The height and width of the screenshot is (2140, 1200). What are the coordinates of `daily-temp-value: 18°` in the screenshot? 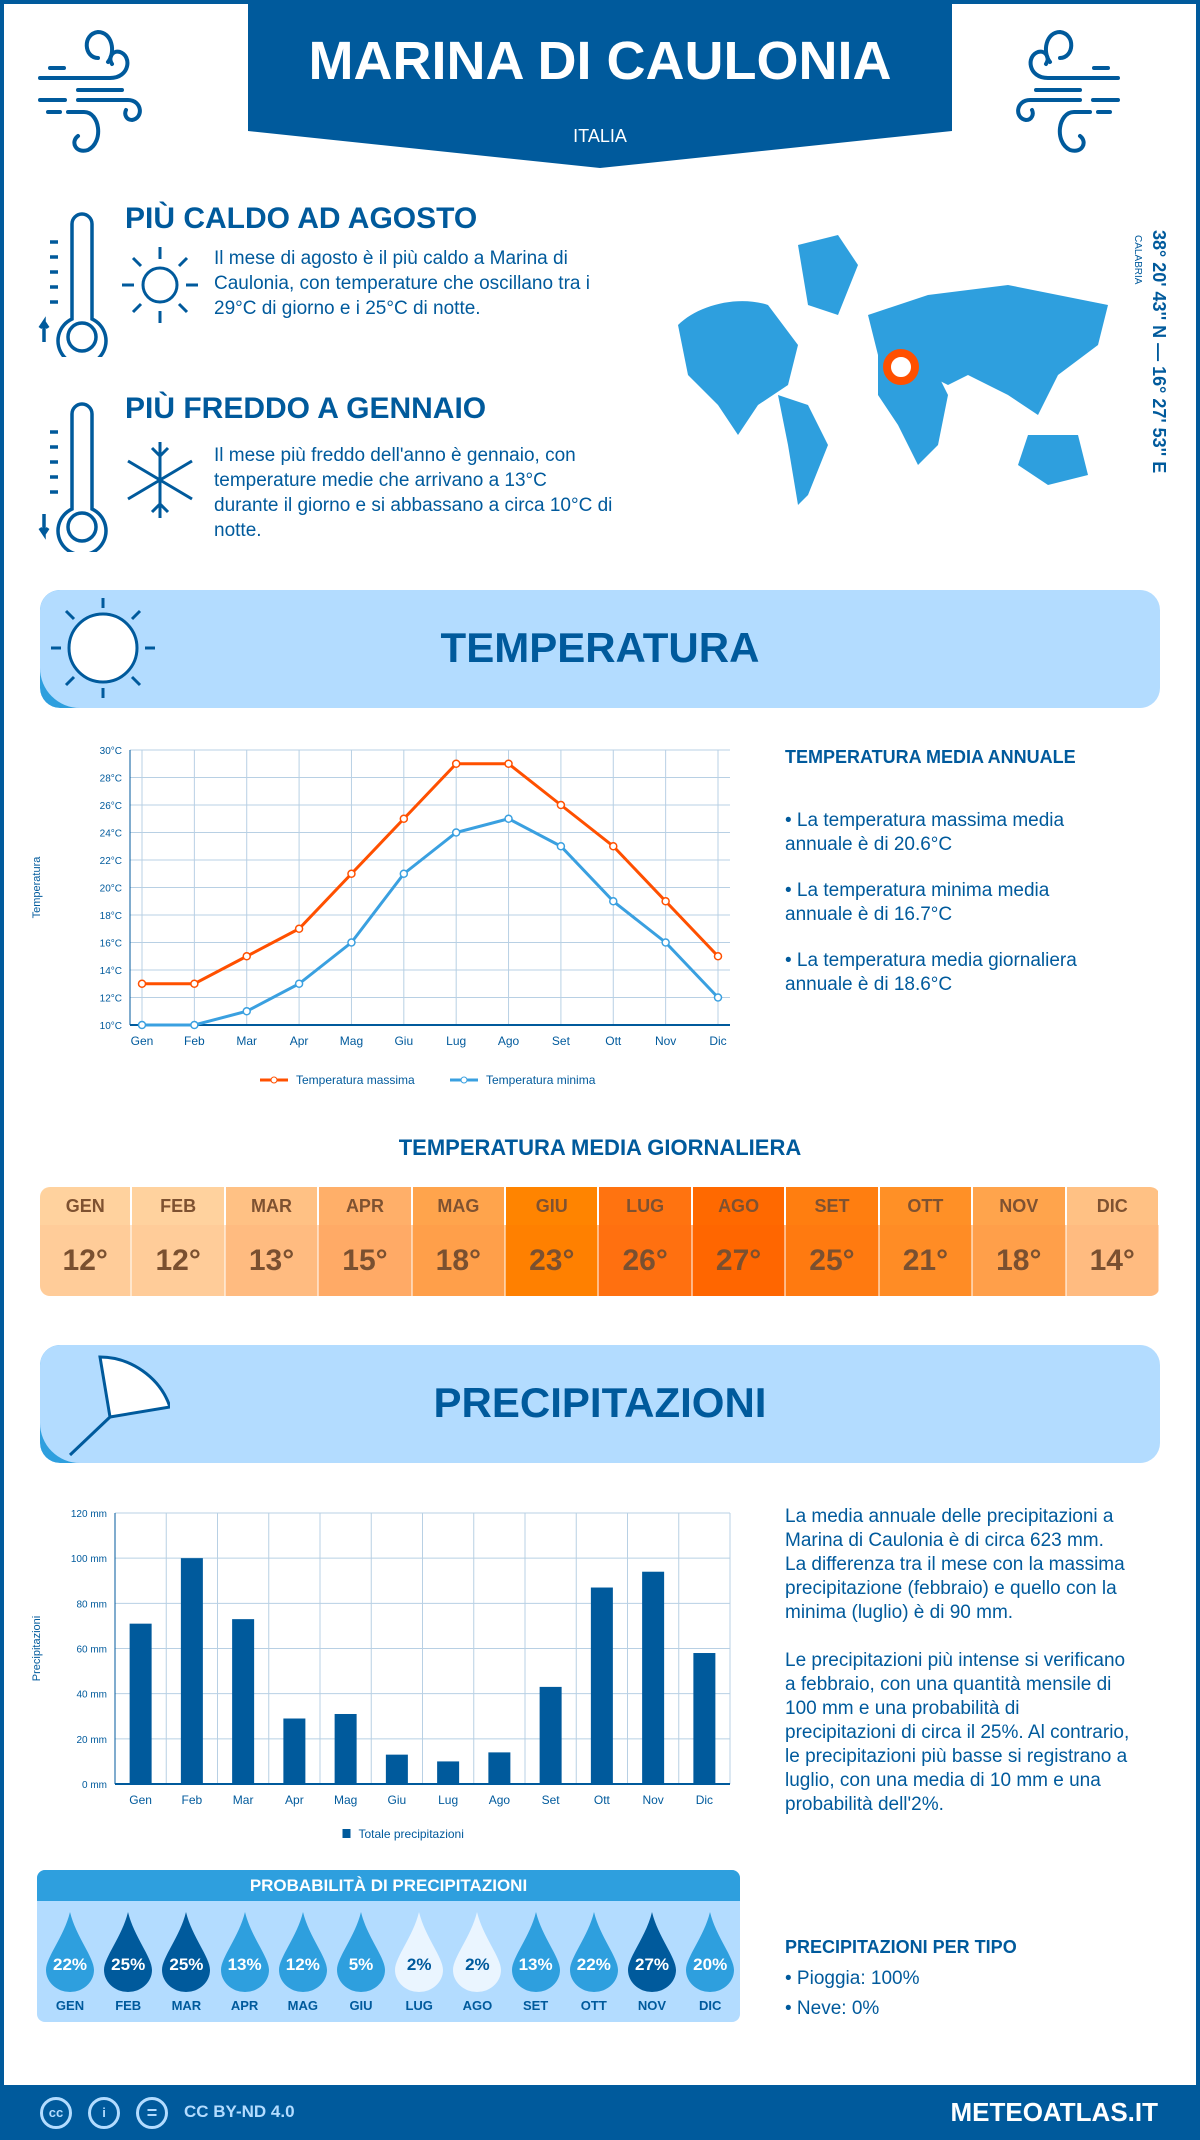 It's located at (1019, 1260).